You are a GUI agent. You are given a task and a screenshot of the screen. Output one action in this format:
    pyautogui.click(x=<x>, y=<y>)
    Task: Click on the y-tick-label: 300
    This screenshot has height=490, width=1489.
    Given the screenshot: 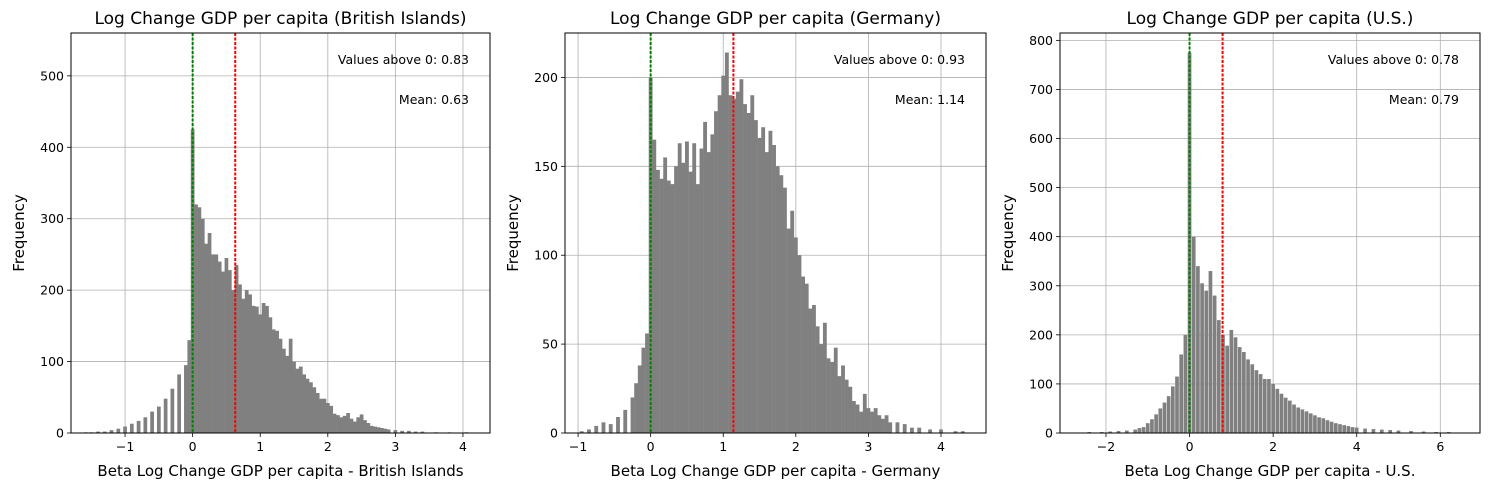 What is the action you would take?
    pyautogui.click(x=1041, y=285)
    